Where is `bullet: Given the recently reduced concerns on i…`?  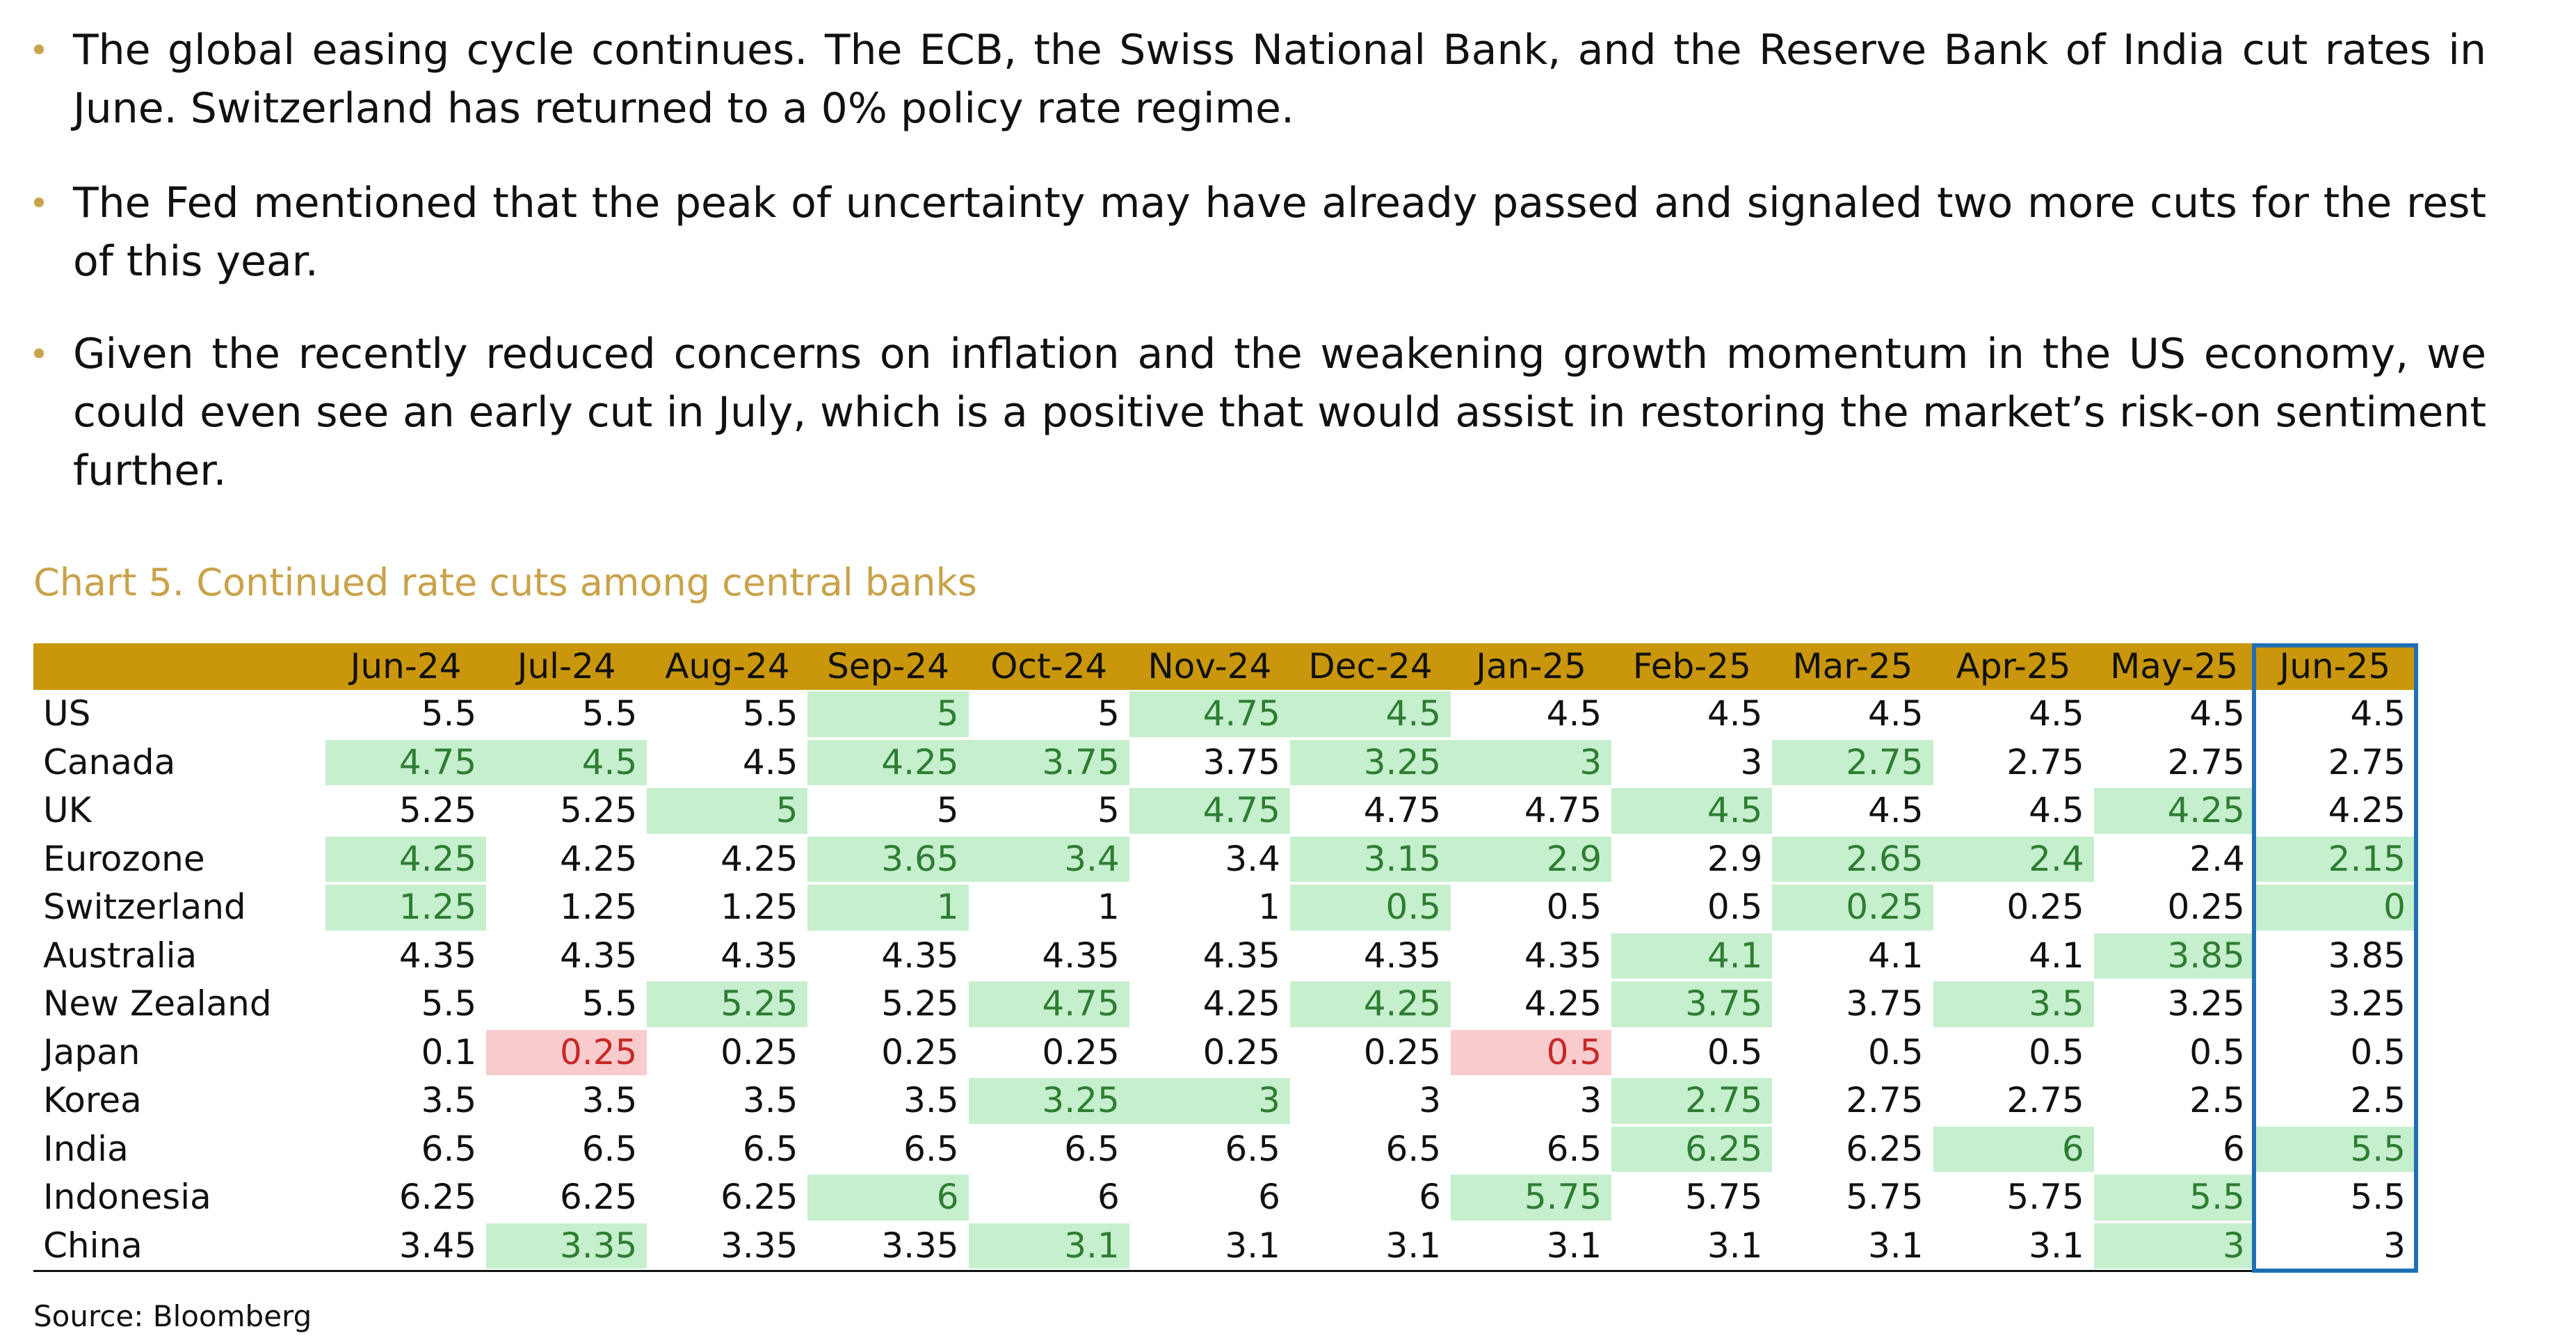
bullet: Given the recently reduced concerns on i… is located at coordinates (1260, 412).